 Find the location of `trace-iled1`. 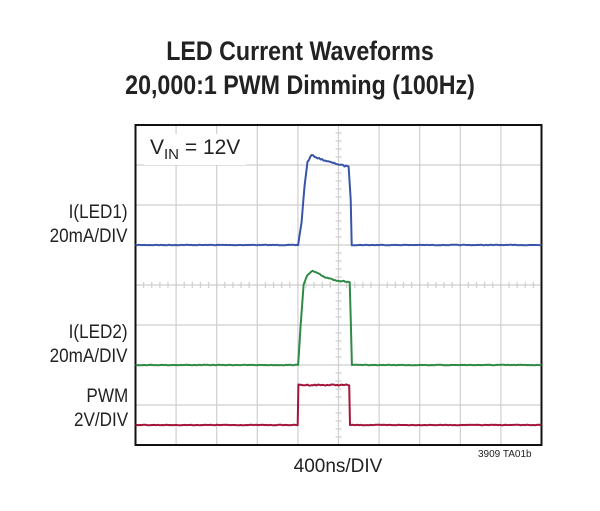

trace-iled1 is located at coordinates (338, 200).